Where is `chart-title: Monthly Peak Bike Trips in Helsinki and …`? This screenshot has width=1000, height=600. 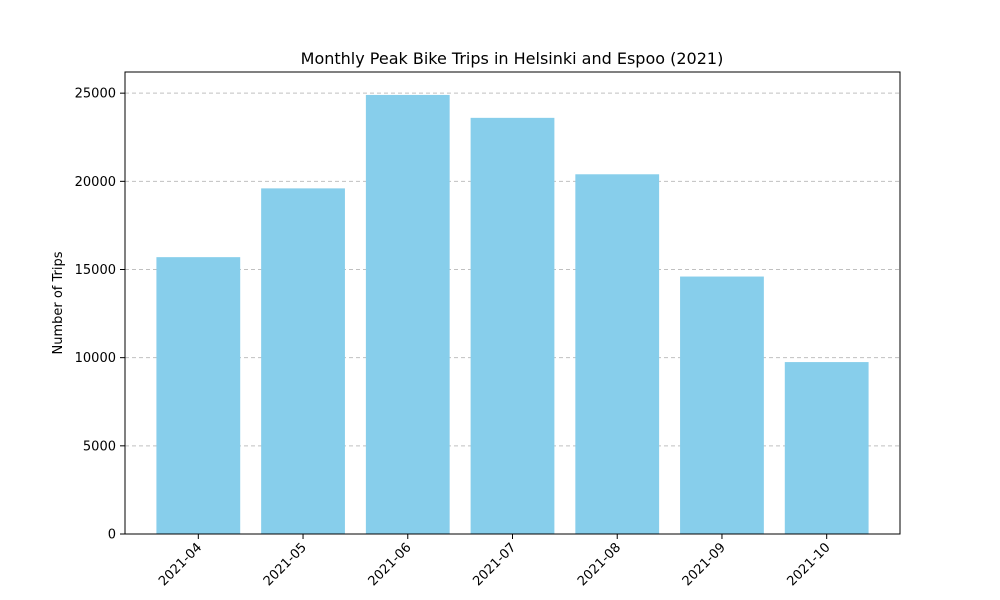 chart-title: Monthly Peak Bike Trips in Helsinki and … is located at coordinates (512, 58).